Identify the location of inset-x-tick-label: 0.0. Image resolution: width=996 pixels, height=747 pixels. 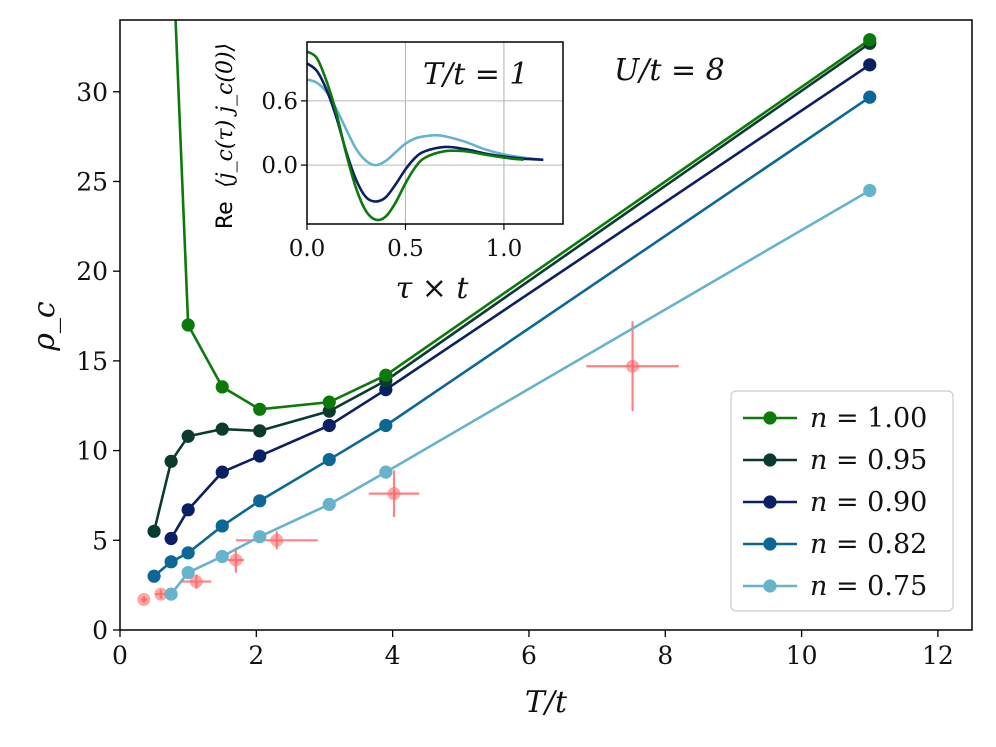
(307, 249).